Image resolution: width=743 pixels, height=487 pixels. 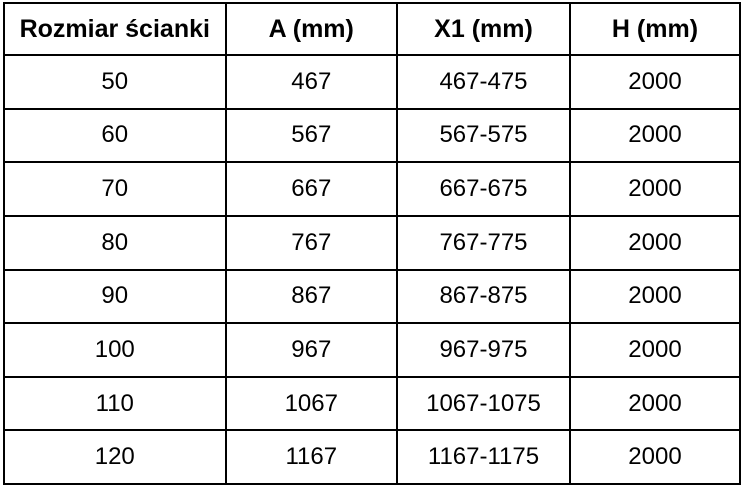 I want to click on table-cell: 567, so click(x=311, y=135).